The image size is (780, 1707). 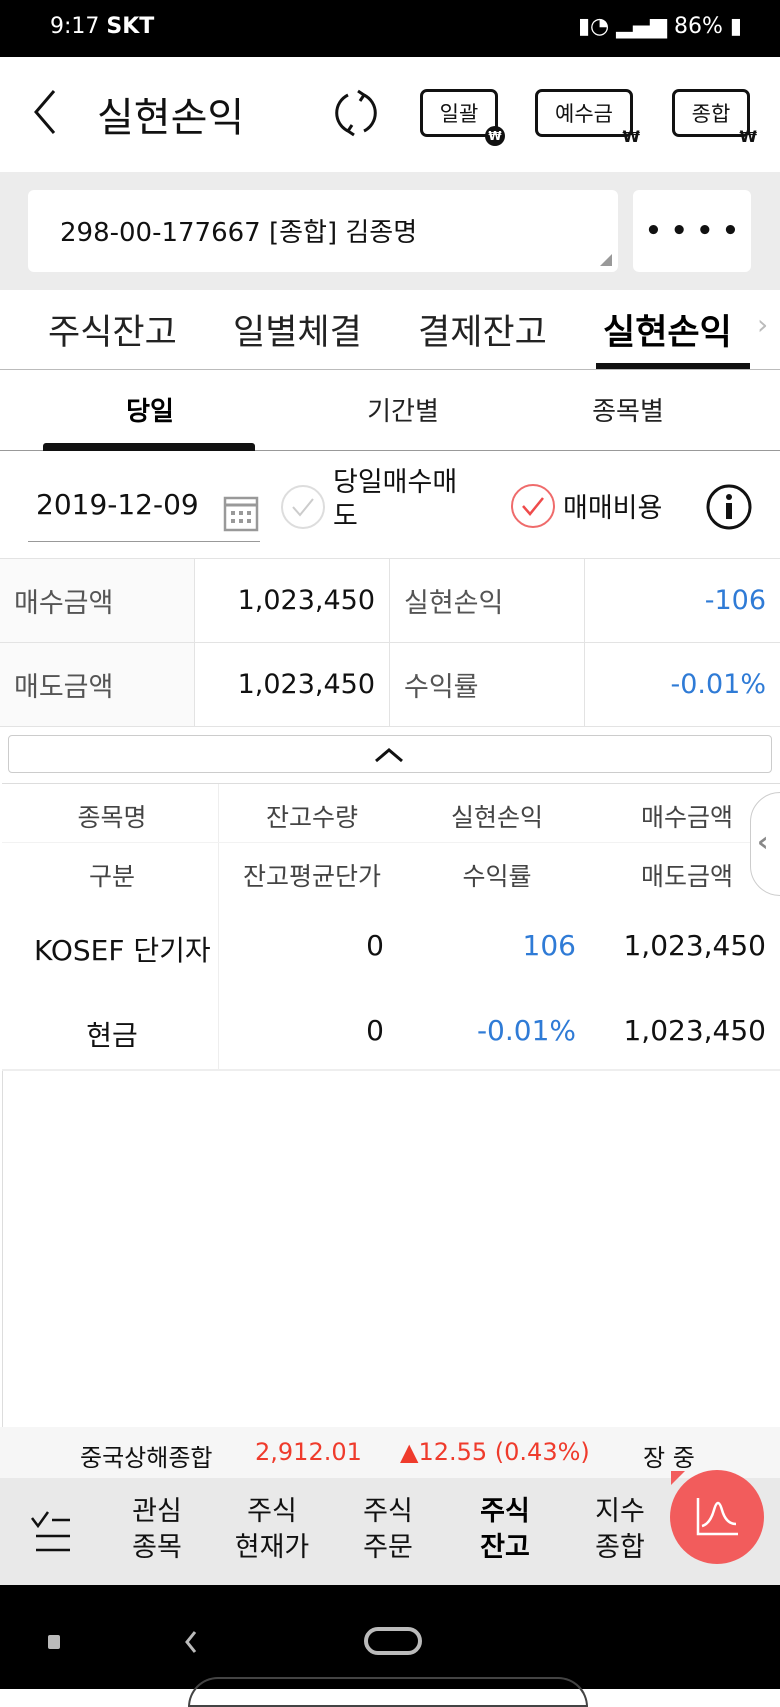 I want to click on nav-watchlist: 관심 종목, so click(x=157, y=1529).